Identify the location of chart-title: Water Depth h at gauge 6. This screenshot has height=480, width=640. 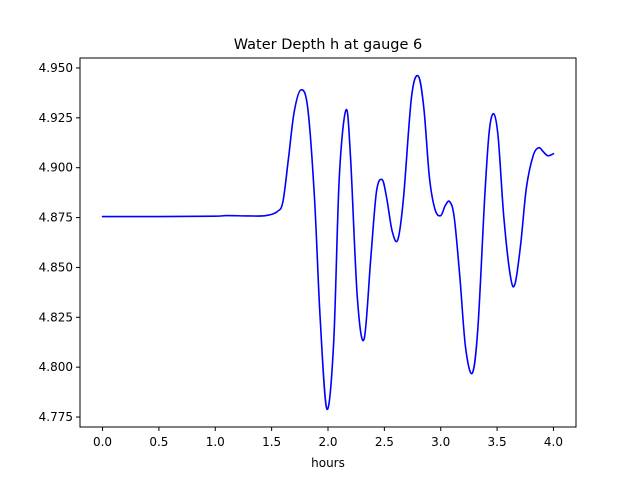
(328, 45).